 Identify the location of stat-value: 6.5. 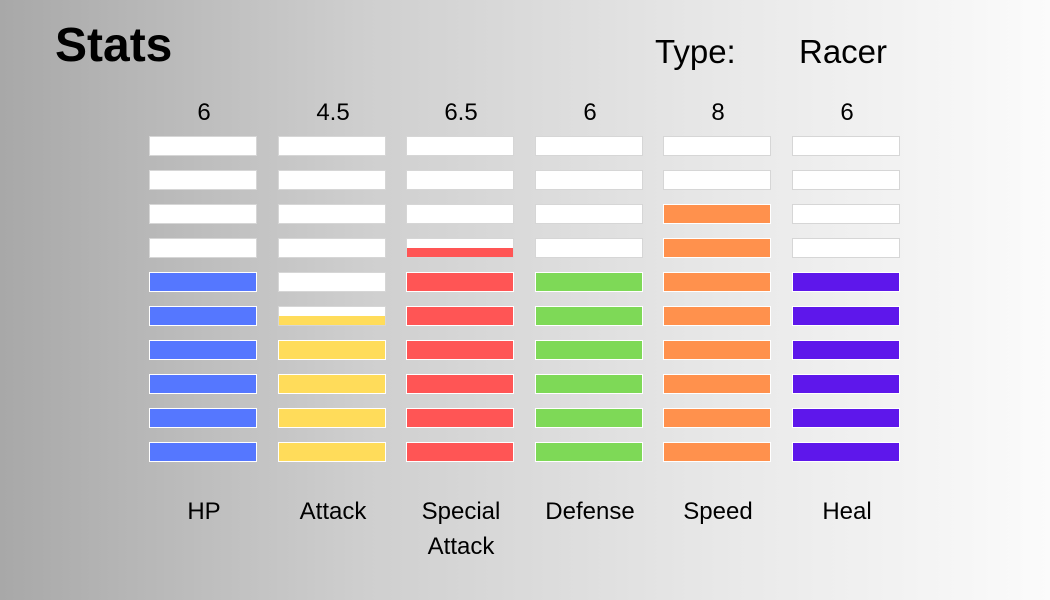
(461, 112).